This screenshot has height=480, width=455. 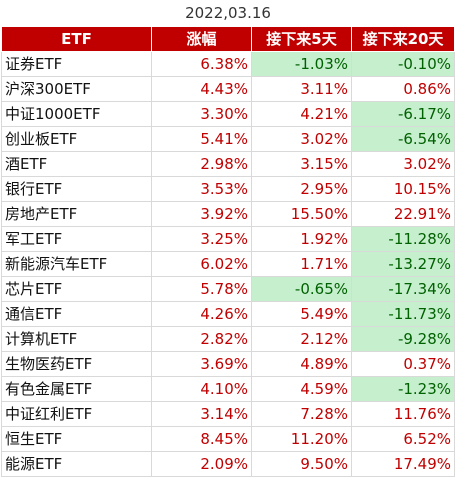 What do you see at coordinates (402, 339) in the screenshot?
I see `pct-cell: -9.28%` at bounding box center [402, 339].